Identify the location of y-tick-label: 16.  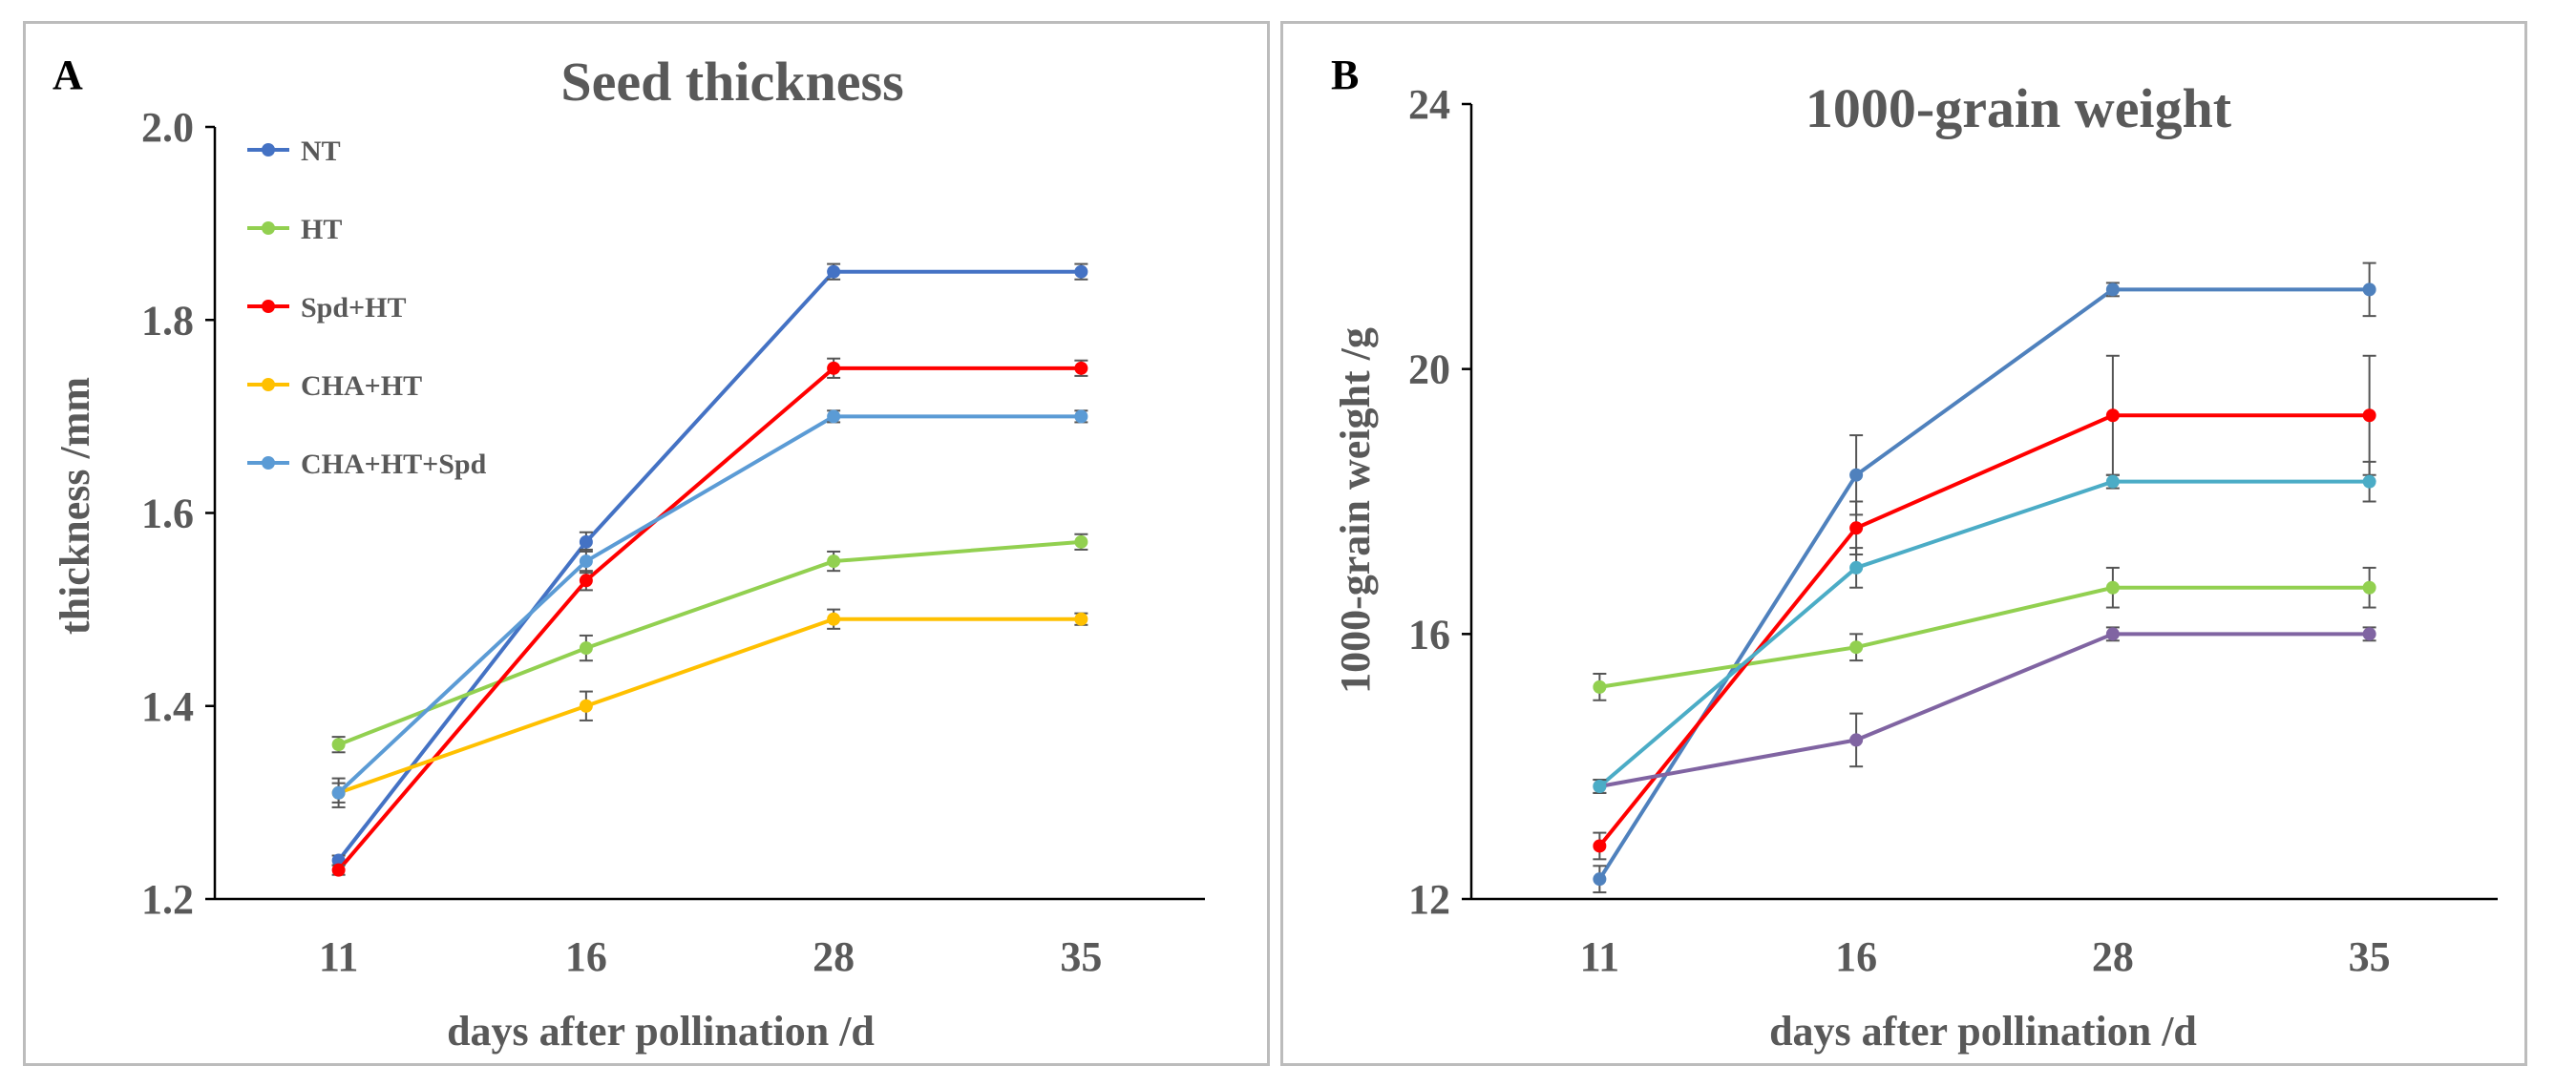
(1429, 634).